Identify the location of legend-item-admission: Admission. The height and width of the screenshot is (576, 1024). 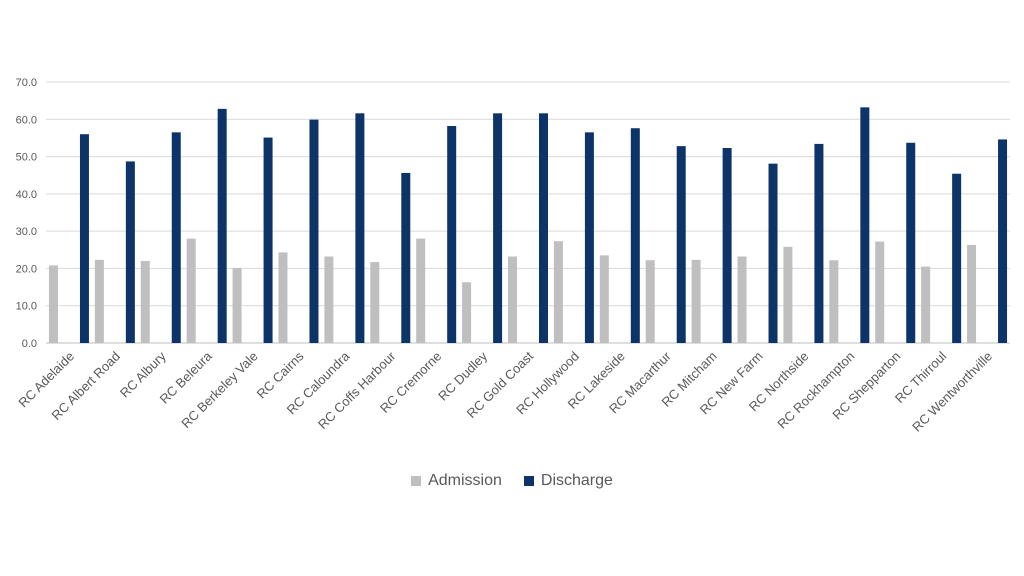
(456, 481).